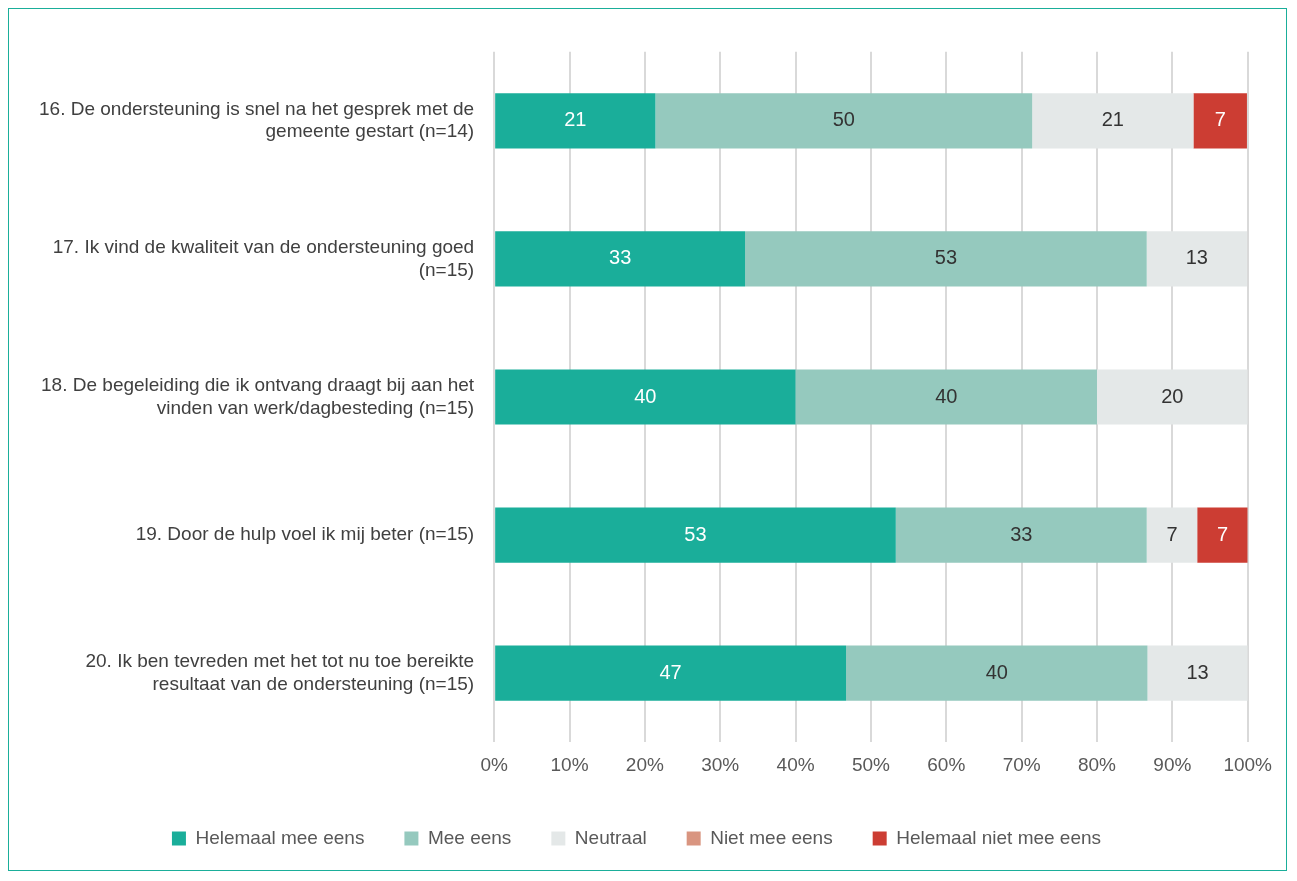  Describe the element at coordinates (1021, 764) in the screenshot. I see `x-tick-label: 70%` at that location.